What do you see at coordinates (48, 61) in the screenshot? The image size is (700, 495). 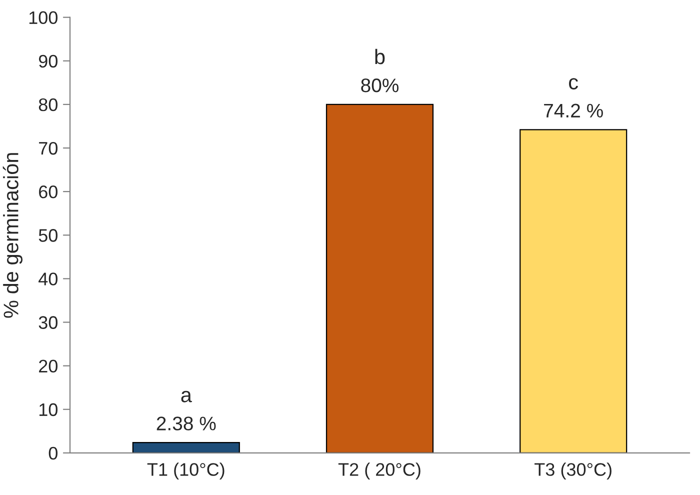 I see `y-tick-label: 90` at bounding box center [48, 61].